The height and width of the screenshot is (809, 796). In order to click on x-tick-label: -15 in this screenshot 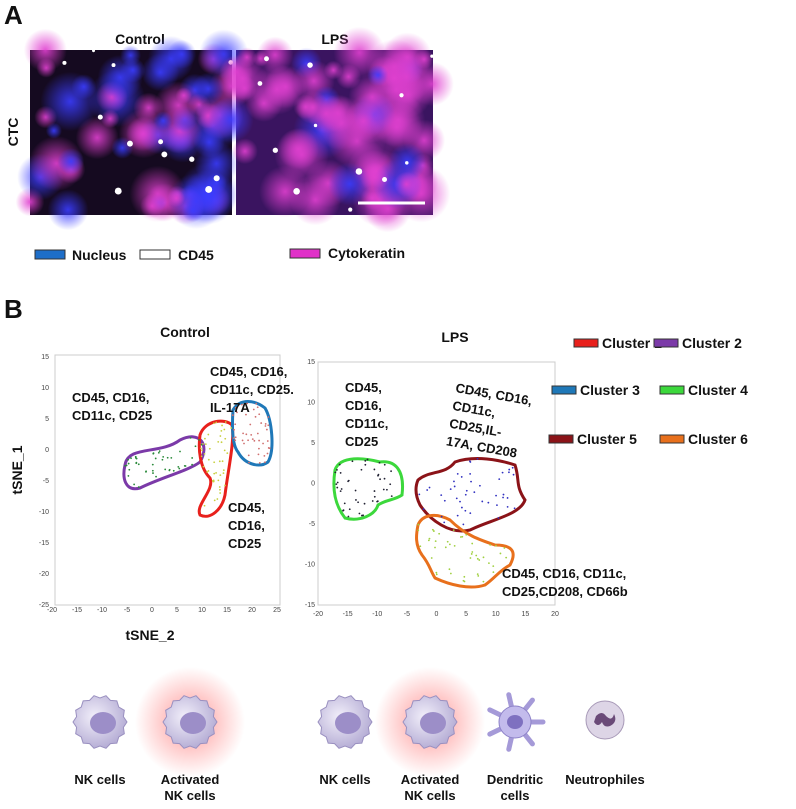, I will do `click(348, 614)`.